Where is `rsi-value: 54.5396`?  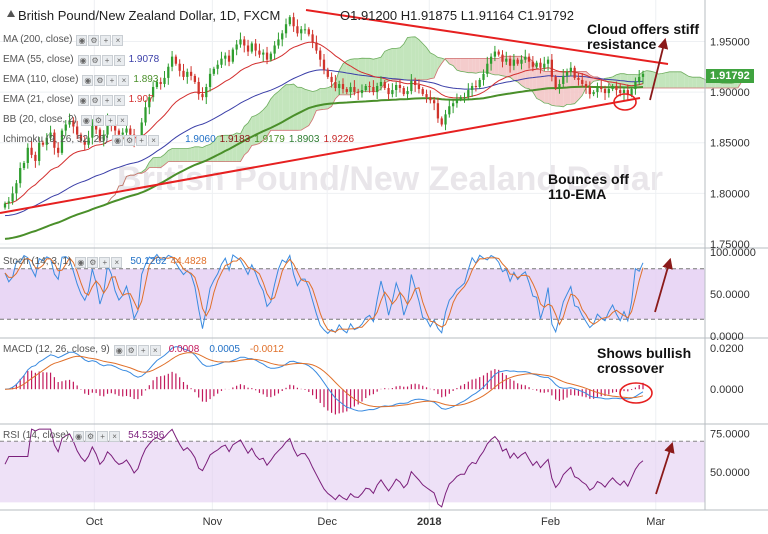 rsi-value: 54.5396 is located at coordinates (146, 435).